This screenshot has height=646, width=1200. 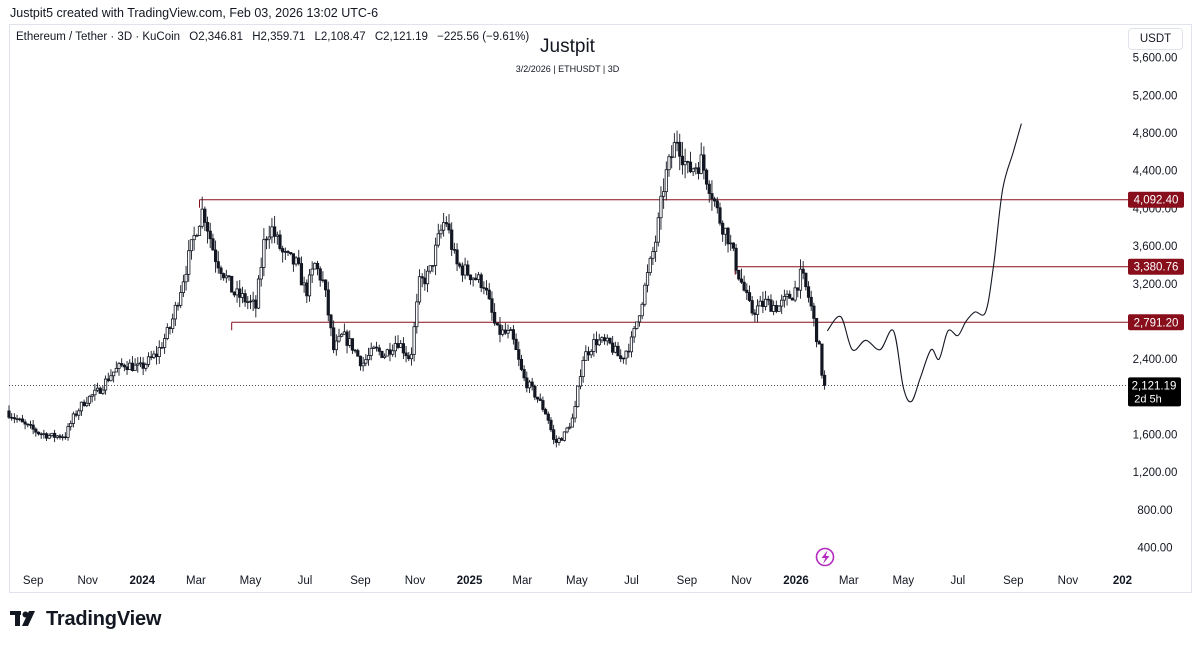 I want to click on projection-line, so click(x=924, y=263).